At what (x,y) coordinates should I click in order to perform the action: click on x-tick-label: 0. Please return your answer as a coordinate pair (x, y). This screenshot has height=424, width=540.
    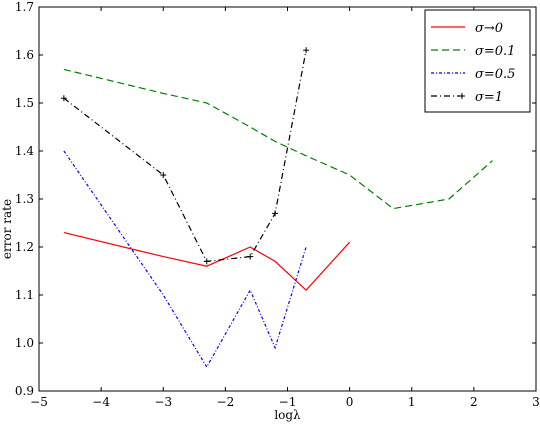
    Looking at the image, I should click on (350, 402).